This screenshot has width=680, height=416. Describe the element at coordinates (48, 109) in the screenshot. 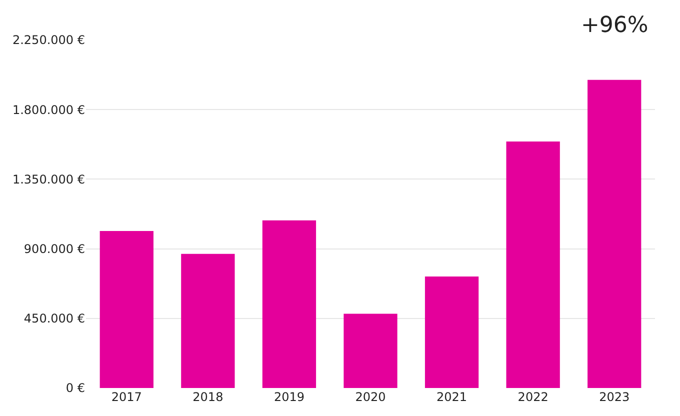

I see `y-tick-label: 1.800.000 €` at that location.